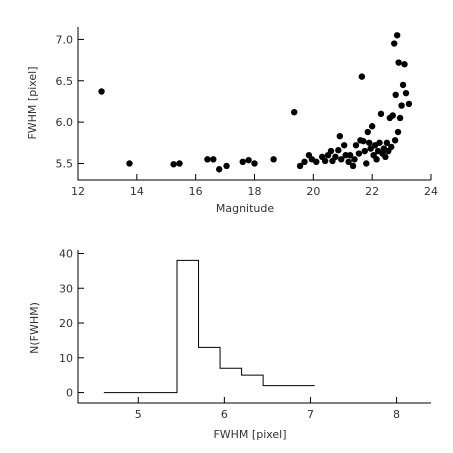 This screenshot has width=453, height=453. Describe the element at coordinates (267, 409) in the screenshot. I see `histogram-x-ticks: 5 6 7 8` at that location.